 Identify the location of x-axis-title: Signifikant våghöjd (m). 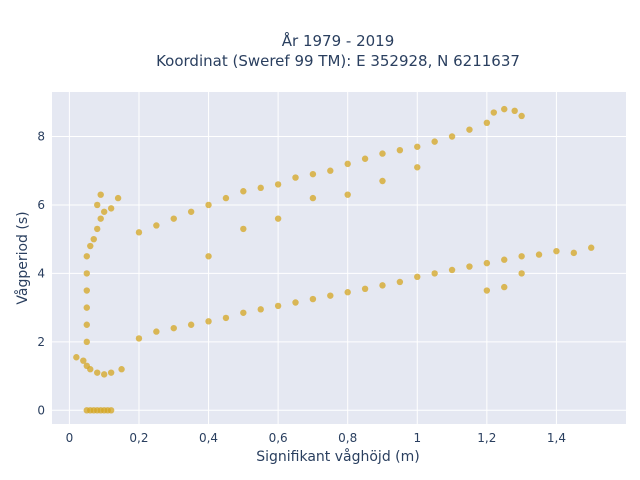
(337, 456).